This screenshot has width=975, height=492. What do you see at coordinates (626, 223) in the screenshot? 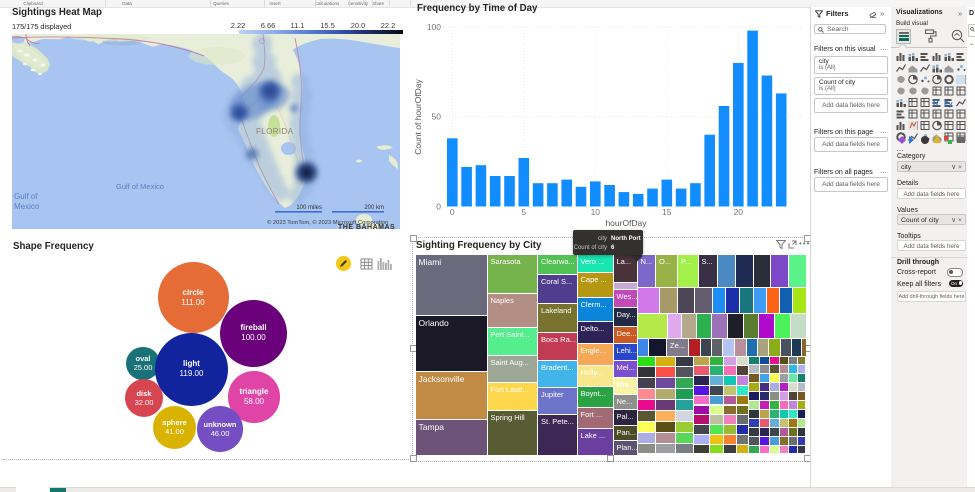
I see `svg-text: hourOfDay` at bounding box center [626, 223].